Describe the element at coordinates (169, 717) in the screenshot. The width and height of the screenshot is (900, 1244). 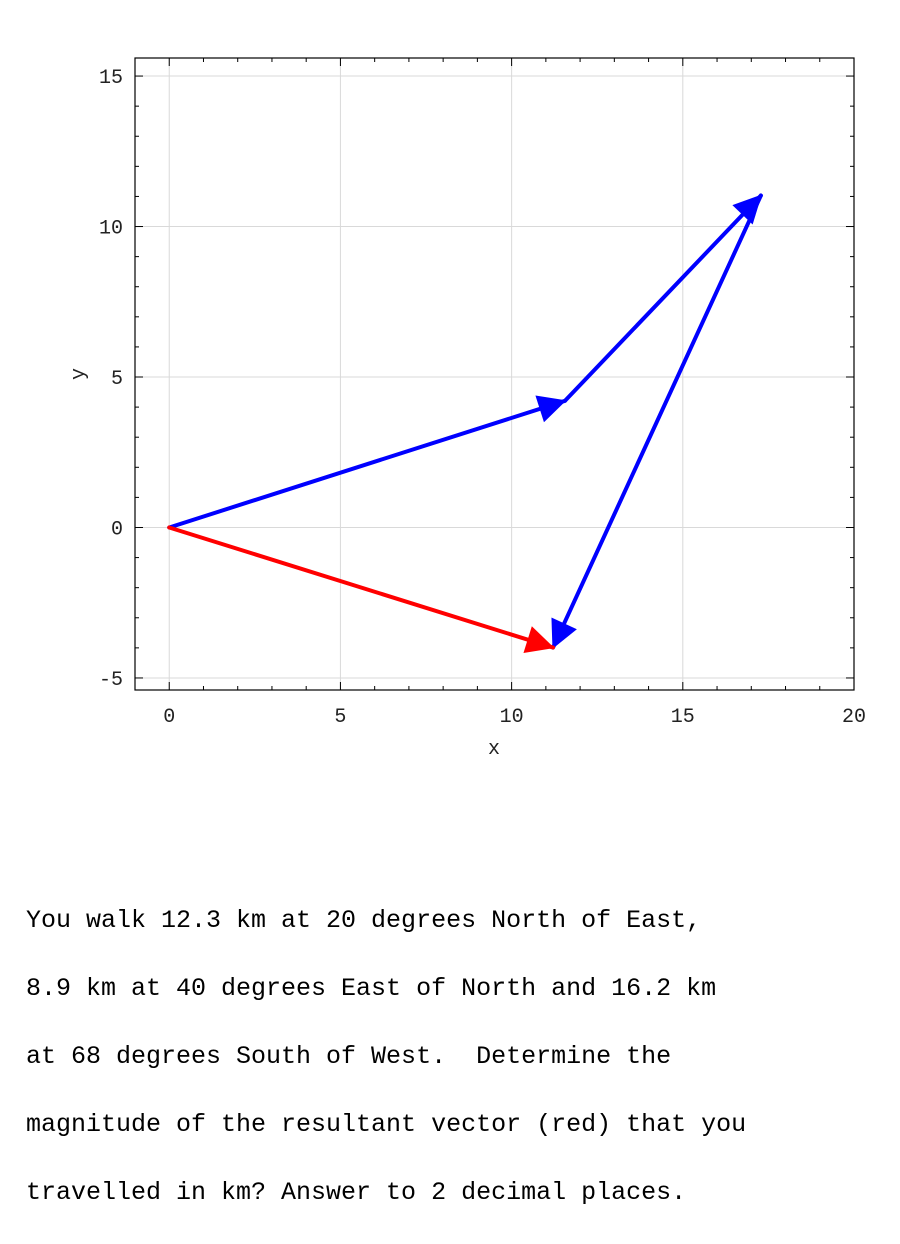
I see `x-tick-label: 0` at that location.